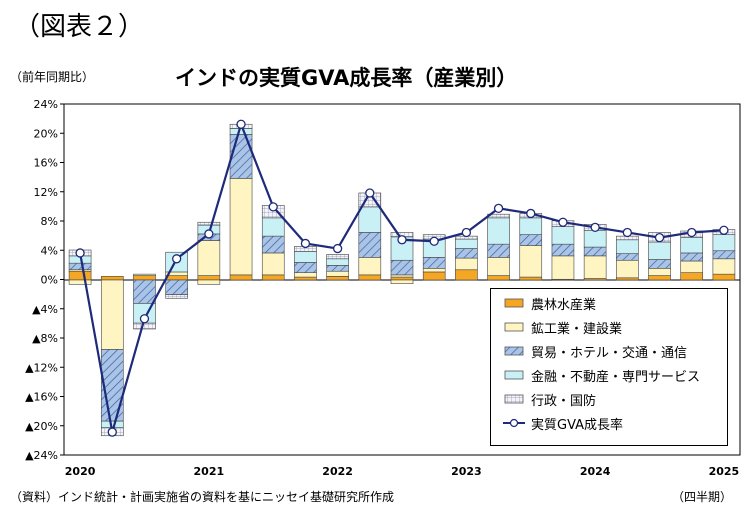  I want to click on y-tick-label: 4%, so click(49, 250).